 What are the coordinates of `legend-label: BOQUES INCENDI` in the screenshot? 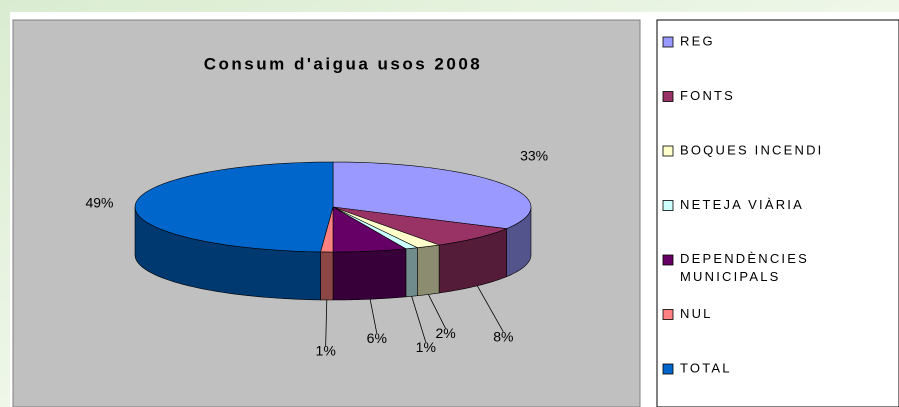 It's located at (751, 149).